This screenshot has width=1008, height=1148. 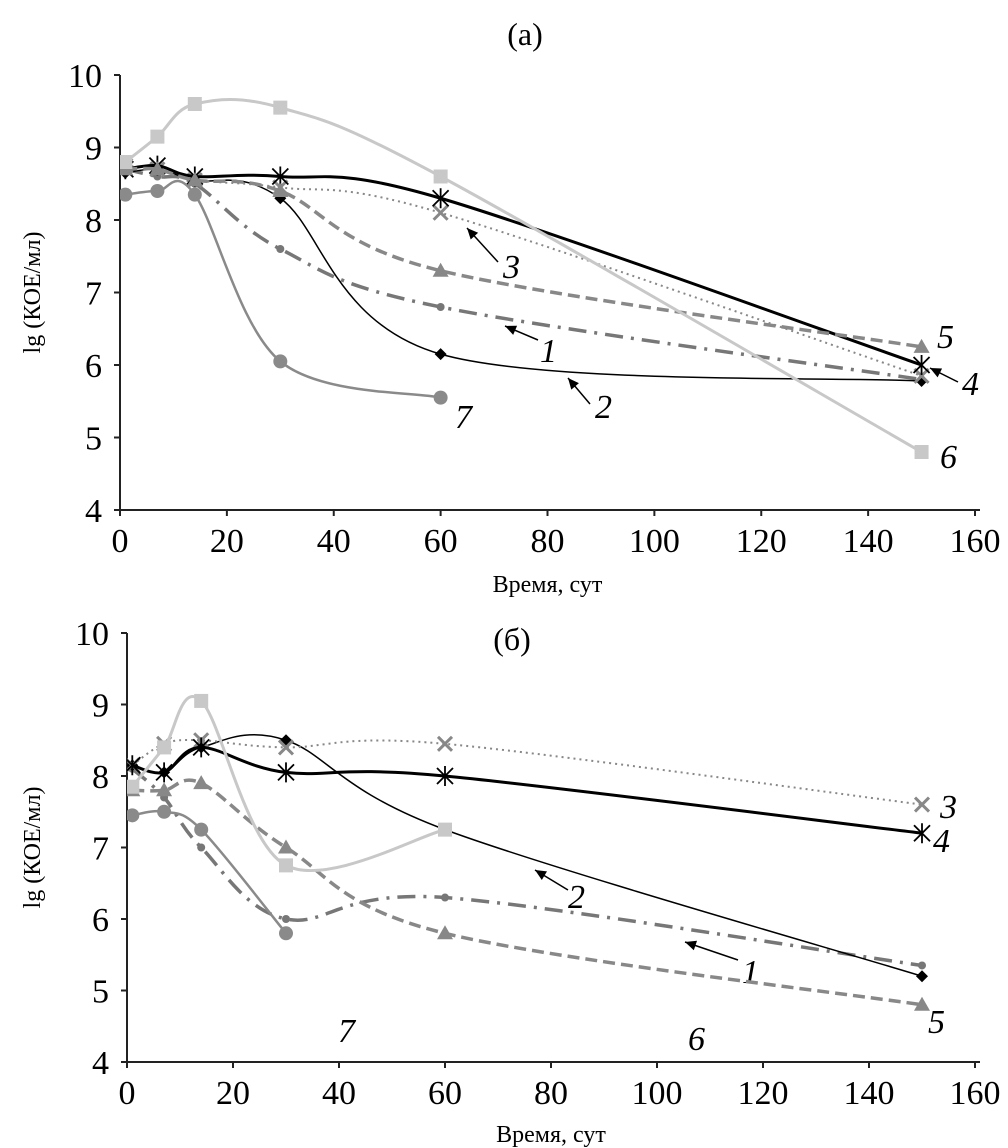 What do you see at coordinates (868, 541) in the screenshot?
I see `x-tick-label: 140` at bounding box center [868, 541].